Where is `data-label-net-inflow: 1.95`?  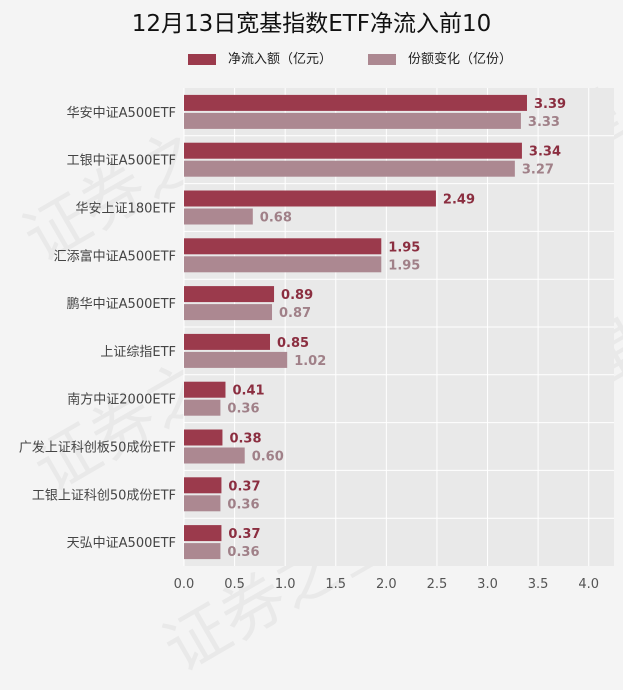 data-label-net-inflow: 1.95 is located at coordinates (404, 247).